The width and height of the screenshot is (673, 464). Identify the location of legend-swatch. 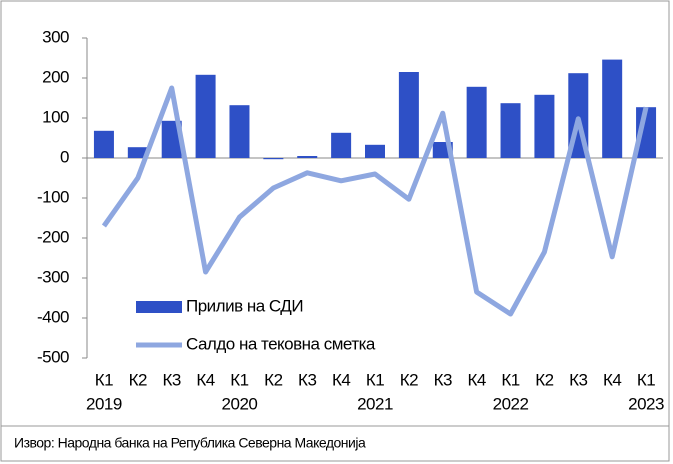
(159, 307).